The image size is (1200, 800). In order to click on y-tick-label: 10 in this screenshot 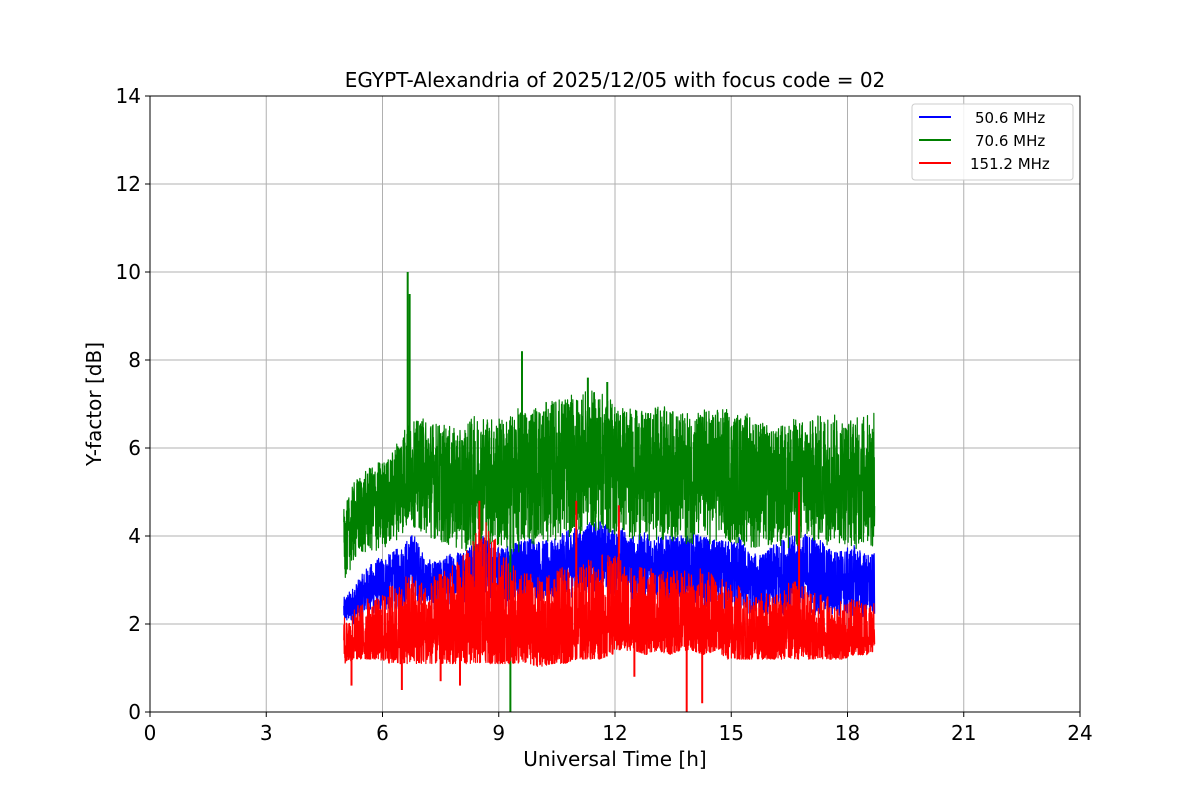, I will do `click(128, 272)`.